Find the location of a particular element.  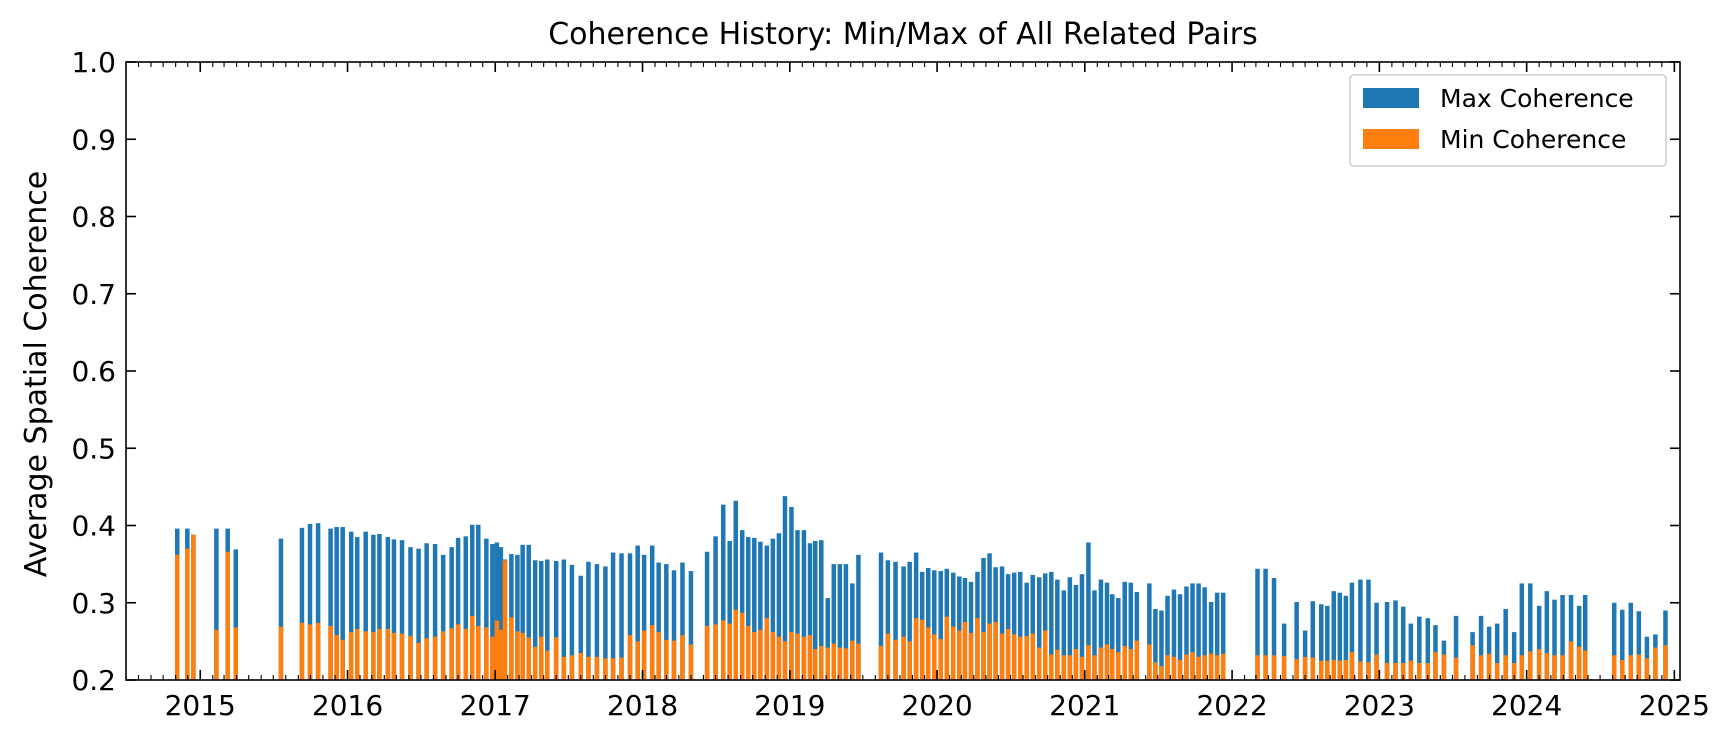

x-tick-label: 2022 is located at coordinates (1231, 705).